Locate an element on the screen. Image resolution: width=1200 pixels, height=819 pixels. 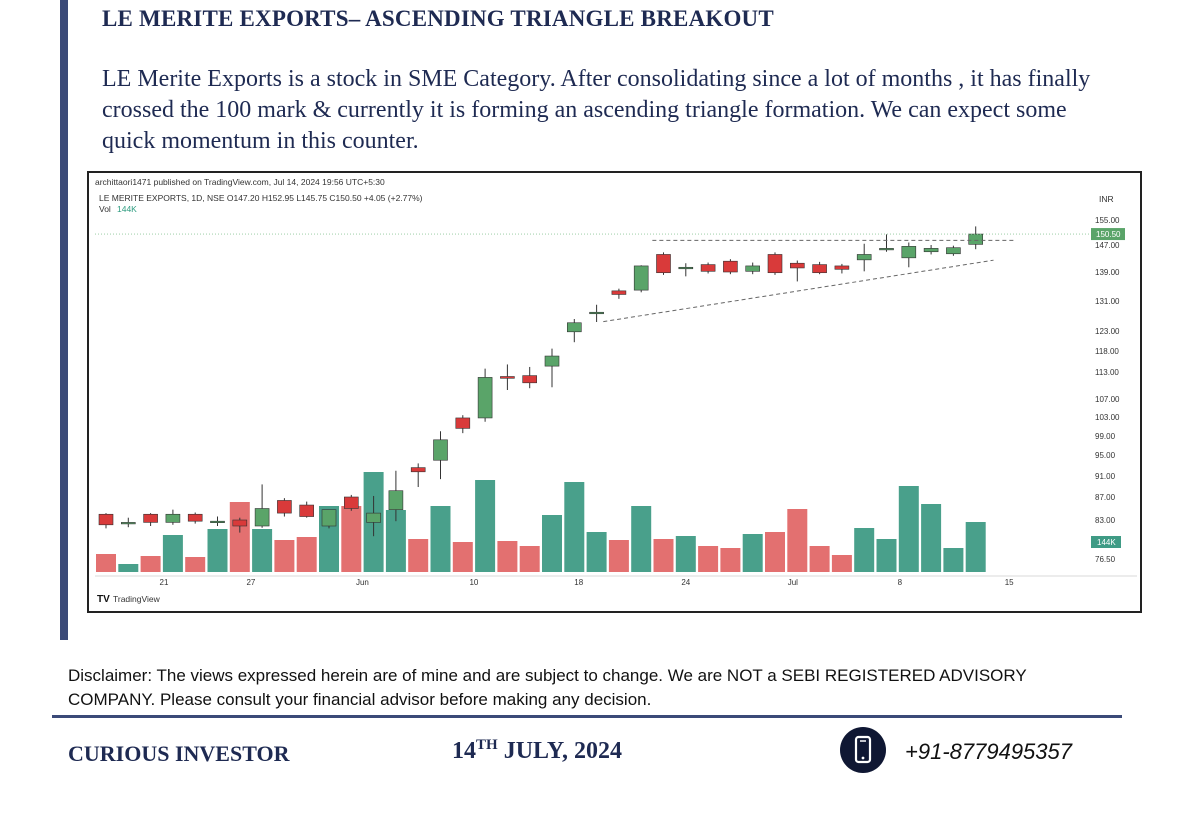
x-tick-label: 24 is located at coordinates (685, 582).